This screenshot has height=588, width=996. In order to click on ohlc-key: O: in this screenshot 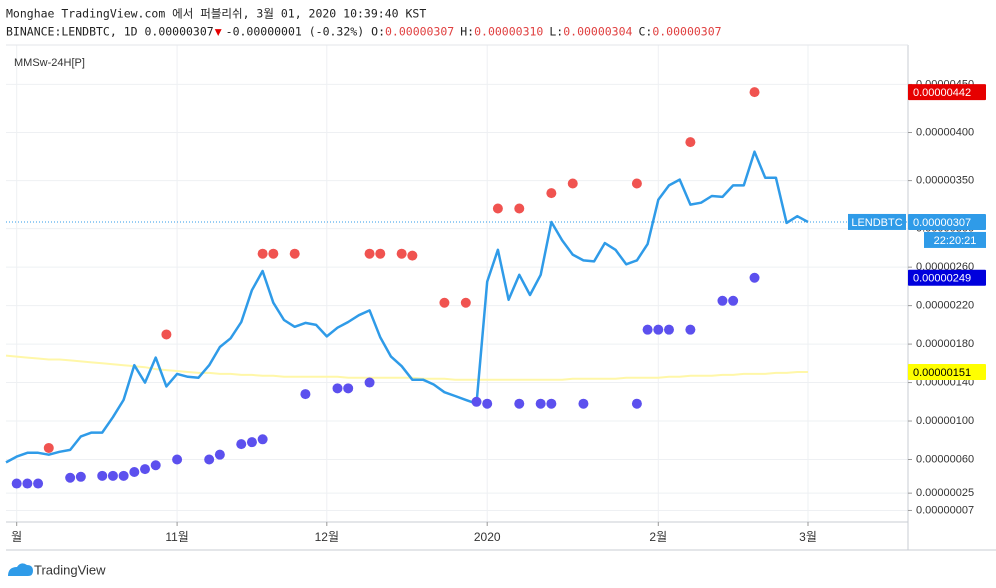, I will do `click(378, 32)`.